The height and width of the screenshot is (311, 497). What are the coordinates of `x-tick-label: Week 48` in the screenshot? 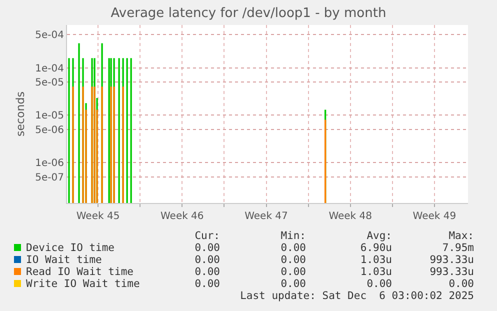 It's located at (350, 216).